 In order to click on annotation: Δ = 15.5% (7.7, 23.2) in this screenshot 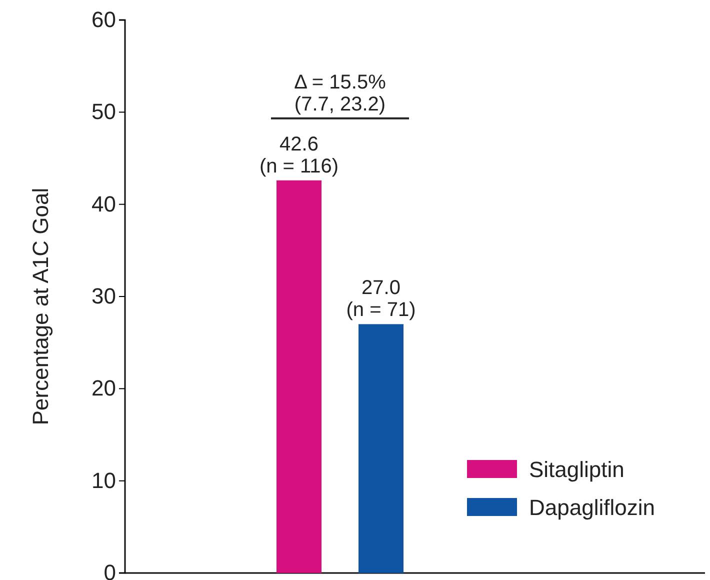, I will do `click(340, 93)`.